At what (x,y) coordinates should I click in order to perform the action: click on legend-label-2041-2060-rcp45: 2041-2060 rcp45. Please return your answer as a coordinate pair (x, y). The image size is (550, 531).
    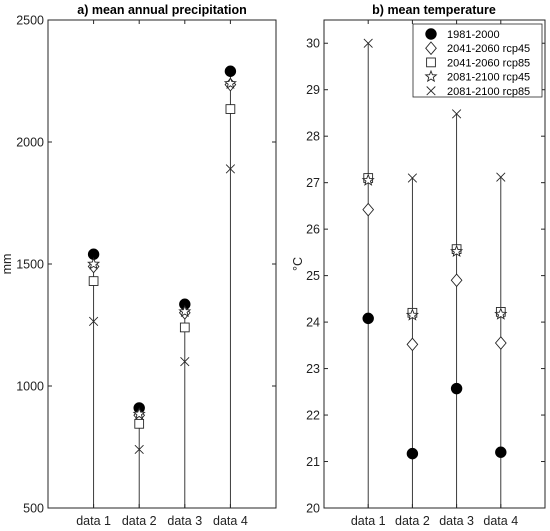
    Looking at the image, I should click on (488, 49).